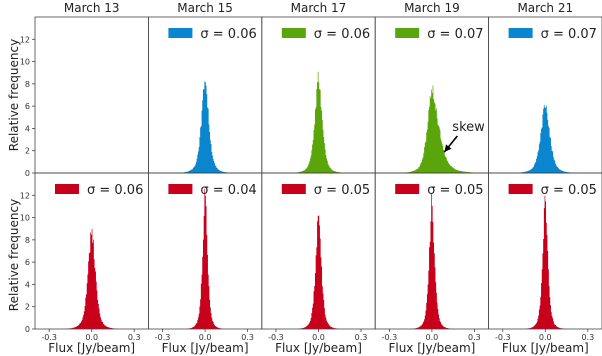 The image size is (602, 356). What do you see at coordinates (27, 151) in the screenshot?
I see `top-ytick-label-2: 2` at bounding box center [27, 151].